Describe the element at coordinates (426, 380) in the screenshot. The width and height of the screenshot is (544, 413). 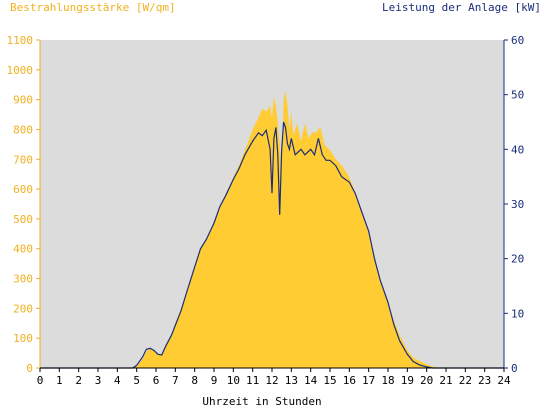
I see `x-tick-label: 20` at that location.